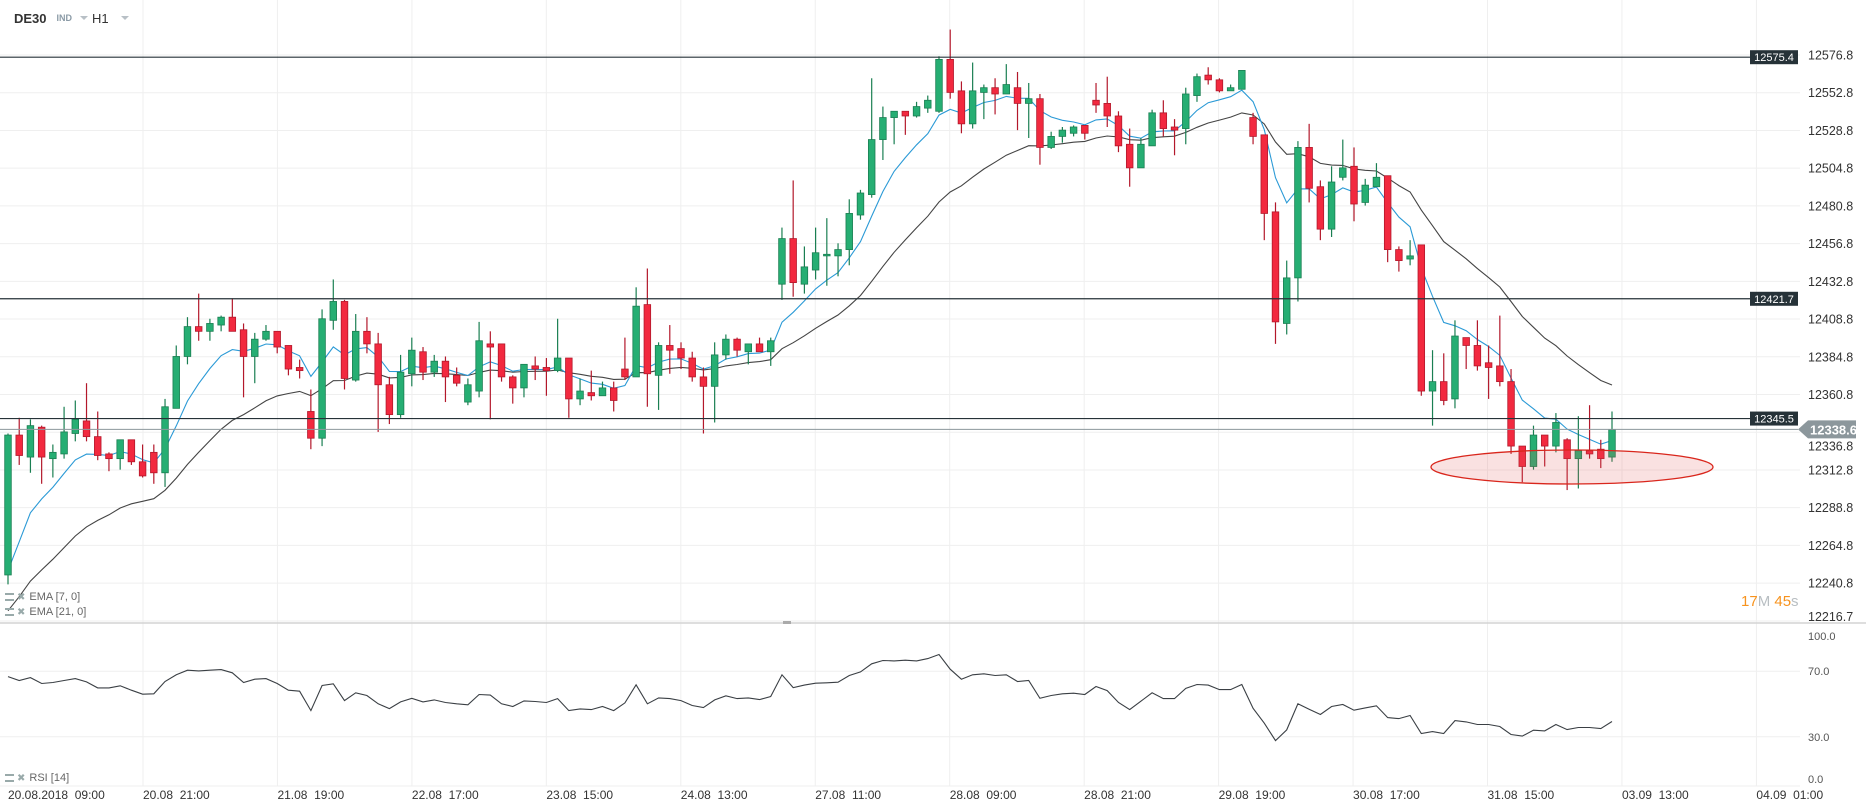  What do you see at coordinates (1572, 467) in the screenshot?
I see `support-zone-annotation` at bounding box center [1572, 467].